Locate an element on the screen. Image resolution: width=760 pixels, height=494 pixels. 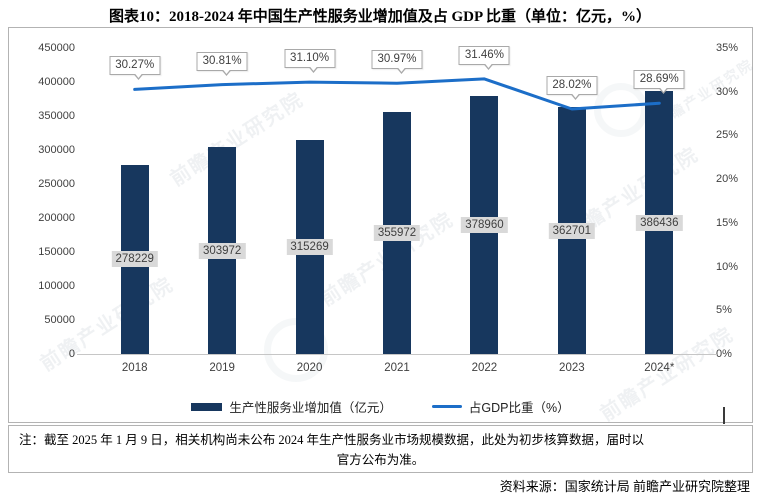
text-cursor is located at coordinates (724, 415).